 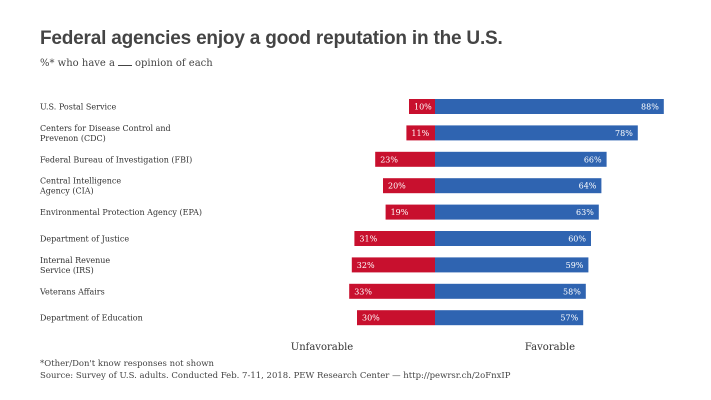 What do you see at coordinates (84, 239) in the screenshot?
I see `category-label: Department of Justice` at bounding box center [84, 239].